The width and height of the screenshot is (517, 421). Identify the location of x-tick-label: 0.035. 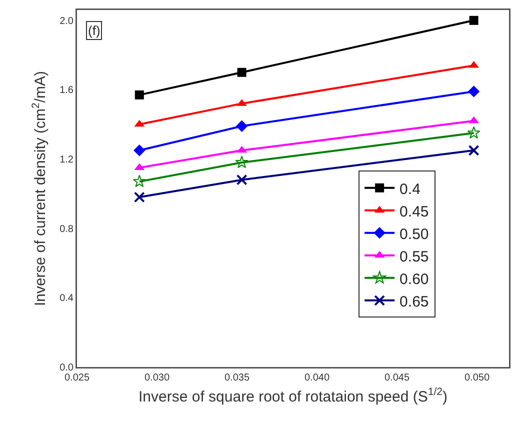
(237, 378).